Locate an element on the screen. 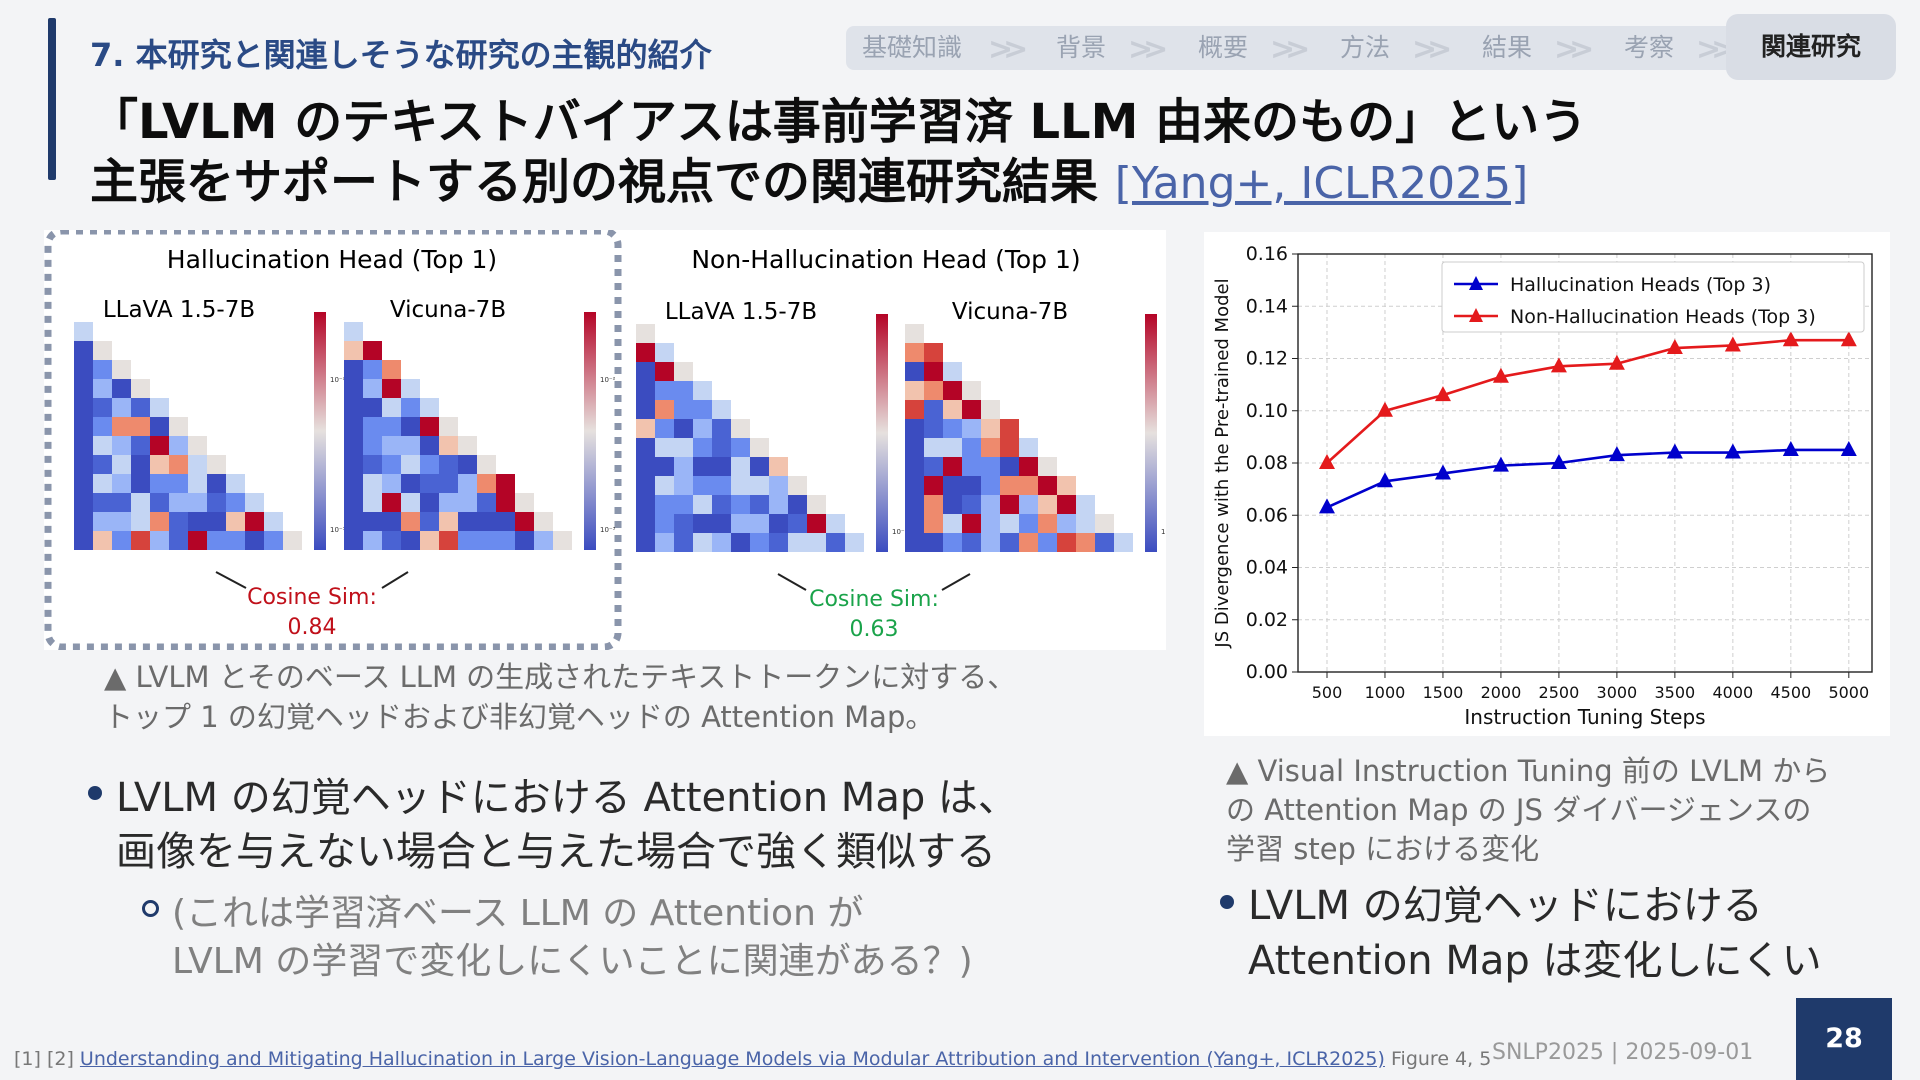  nav-step-discussion: 考察 is located at coordinates (1648, 47).